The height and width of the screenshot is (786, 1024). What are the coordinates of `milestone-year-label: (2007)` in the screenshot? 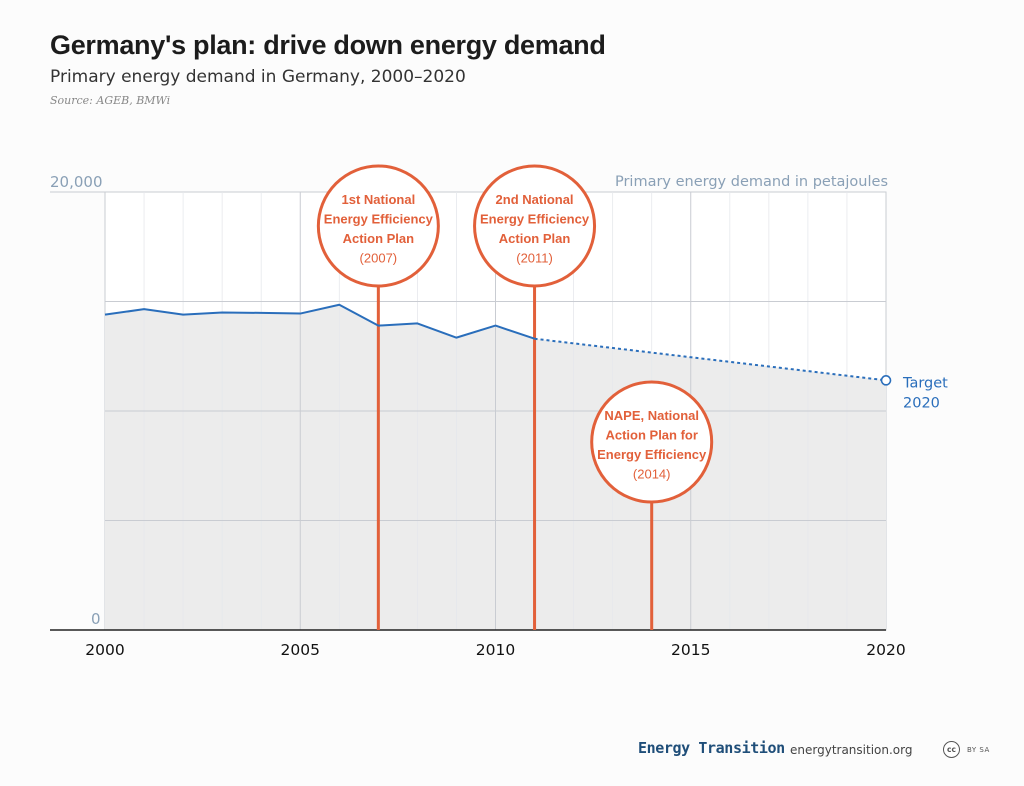 It's located at (379, 258).